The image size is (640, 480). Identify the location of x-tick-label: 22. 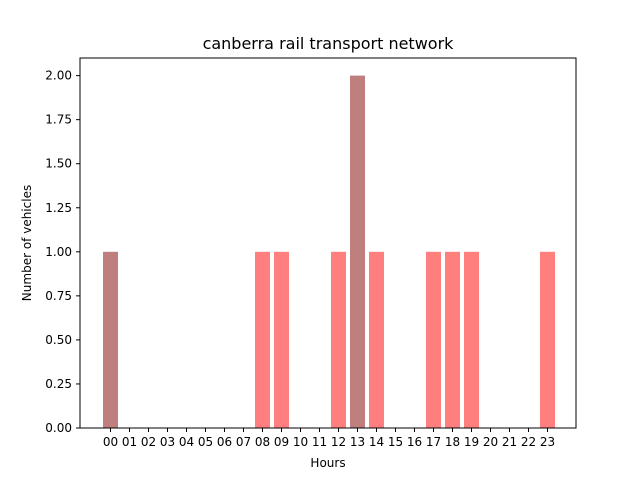
(528, 442).